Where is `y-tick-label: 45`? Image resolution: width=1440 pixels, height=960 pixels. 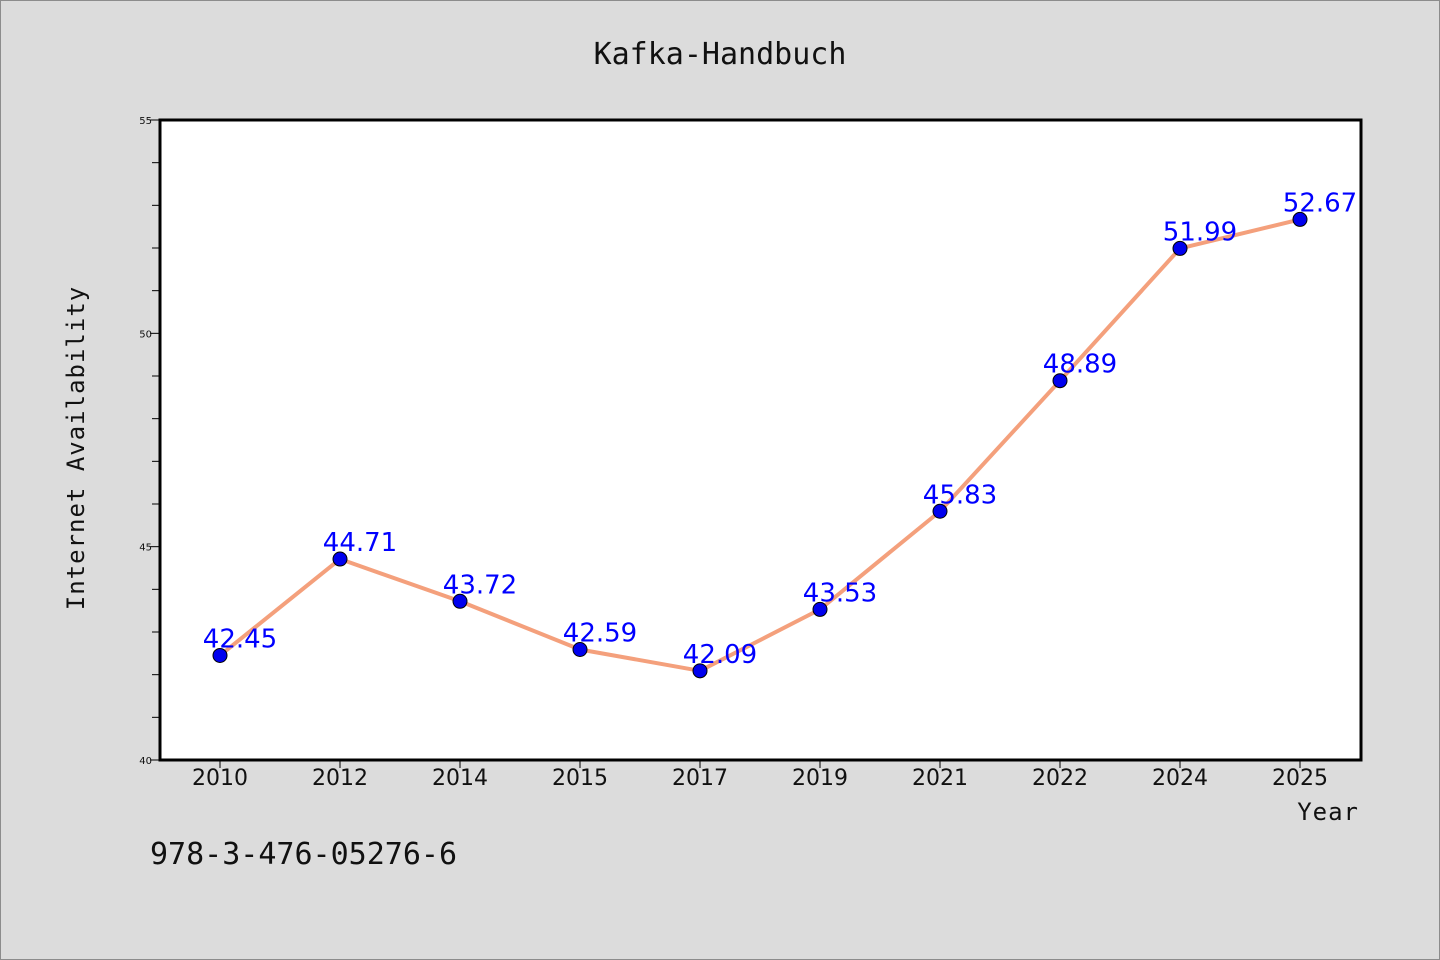 y-tick-label: 45 is located at coordinates (145, 548).